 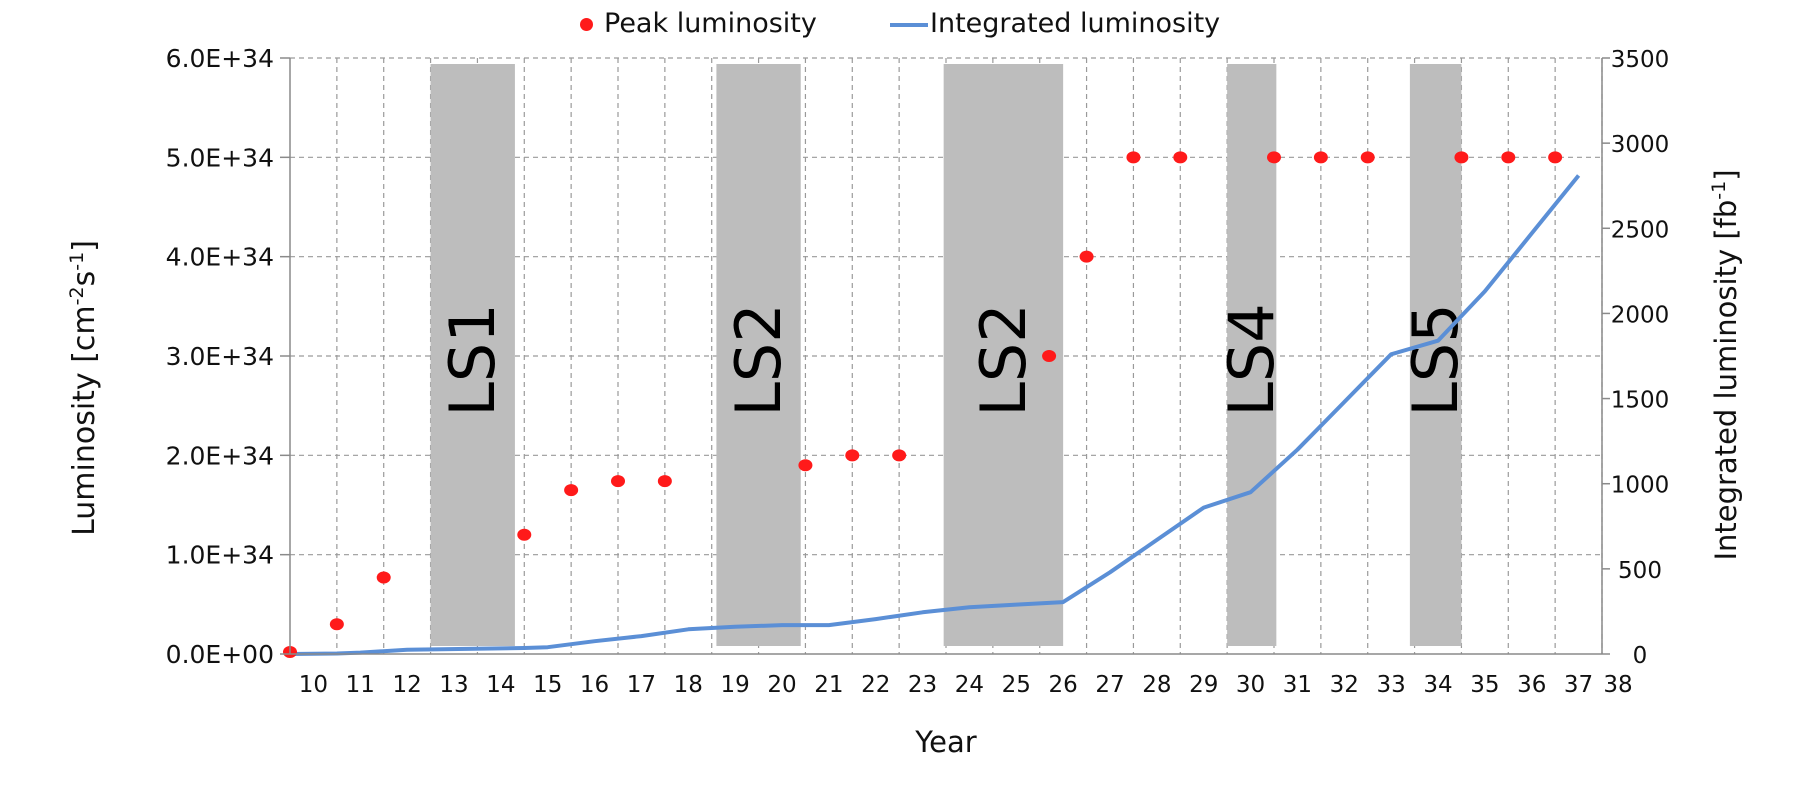 I want to click on left-axis-tick-label: 2.0E+34, so click(x=220, y=455).